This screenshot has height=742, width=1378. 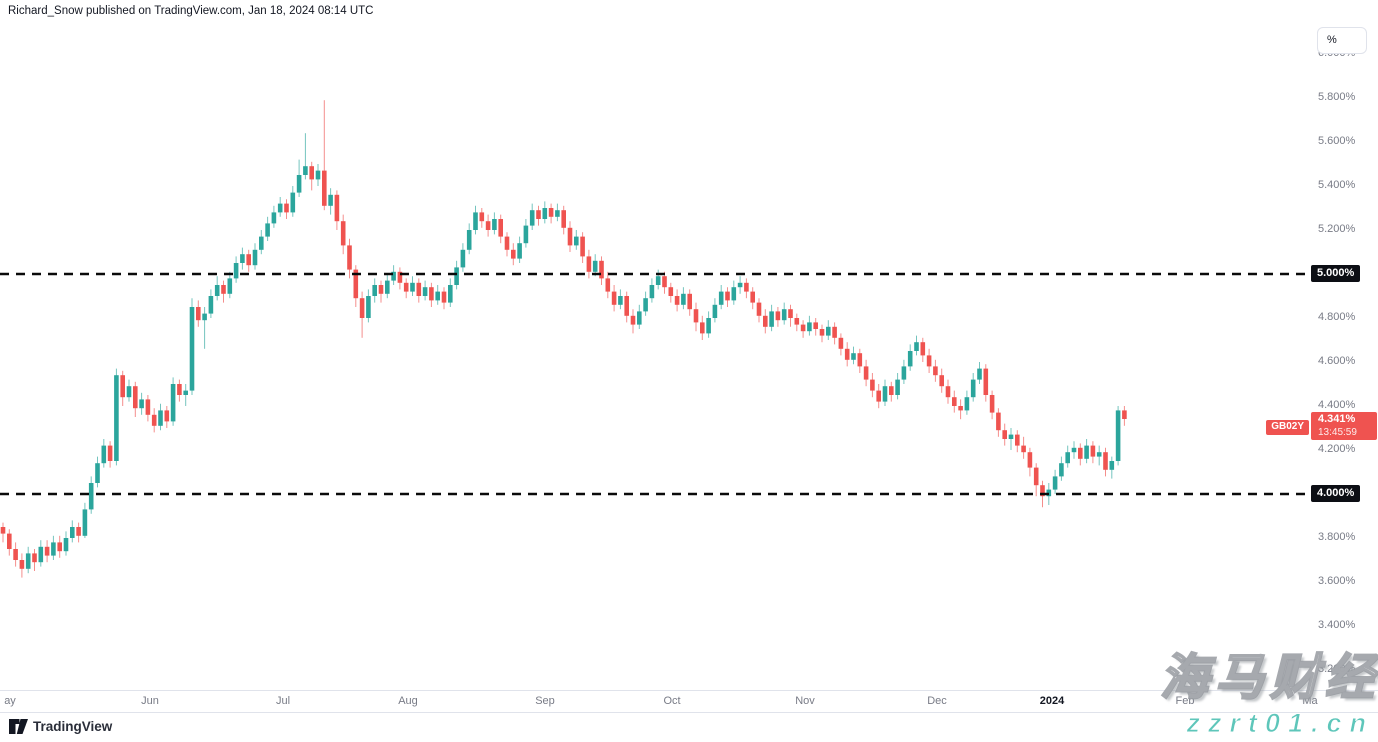 What do you see at coordinates (73, 726) in the screenshot?
I see `tradingview-brand: TradingView` at bounding box center [73, 726].